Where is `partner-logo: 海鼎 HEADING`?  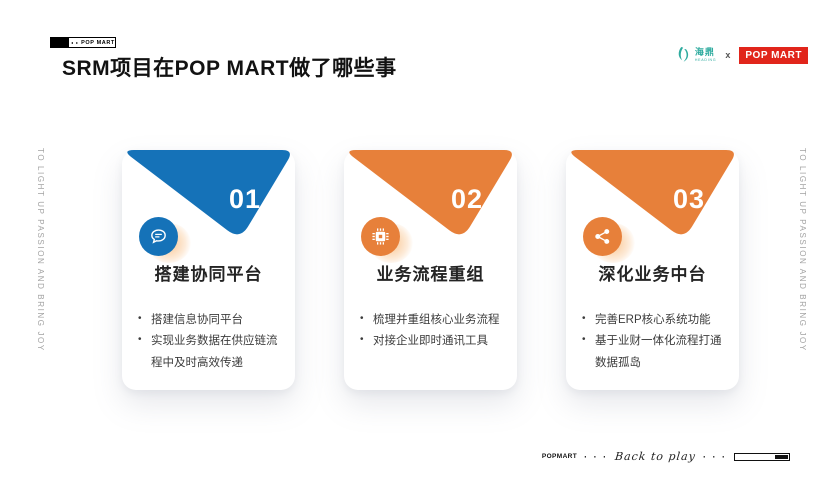
partner-logo: 海鼎 HEADING is located at coordinates (696, 55).